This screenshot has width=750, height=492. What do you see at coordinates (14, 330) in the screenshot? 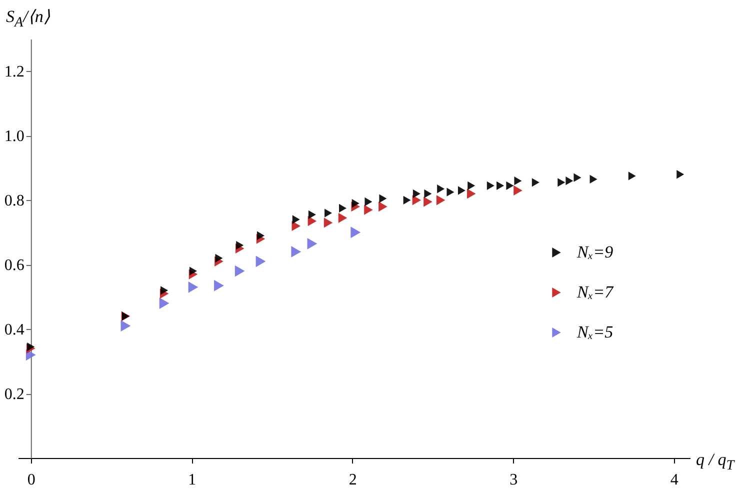
I see `y-tick-label: 0.4` at bounding box center [14, 330].